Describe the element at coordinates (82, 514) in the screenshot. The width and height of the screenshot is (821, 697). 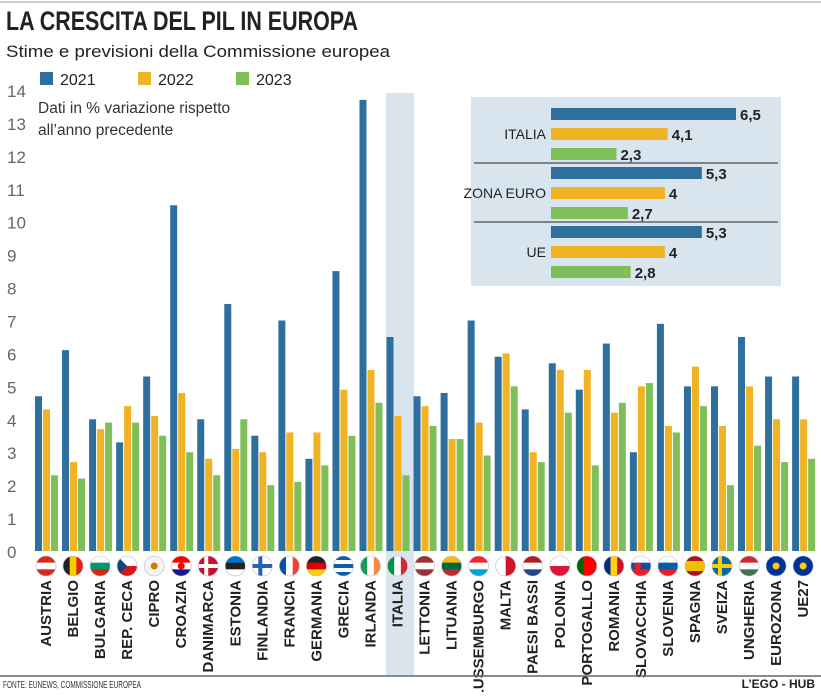
I see `bar-2023-belgio` at that location.